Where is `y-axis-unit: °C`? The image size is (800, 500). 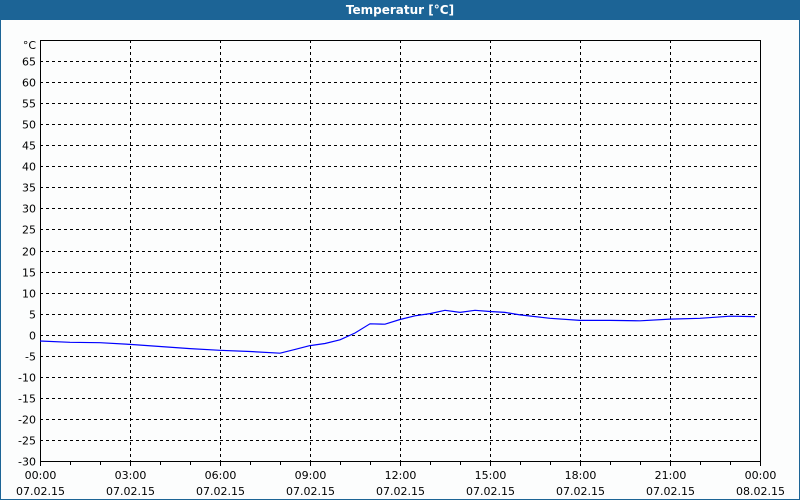 y-axis-unit: °C is located at coordinates (30, 45).